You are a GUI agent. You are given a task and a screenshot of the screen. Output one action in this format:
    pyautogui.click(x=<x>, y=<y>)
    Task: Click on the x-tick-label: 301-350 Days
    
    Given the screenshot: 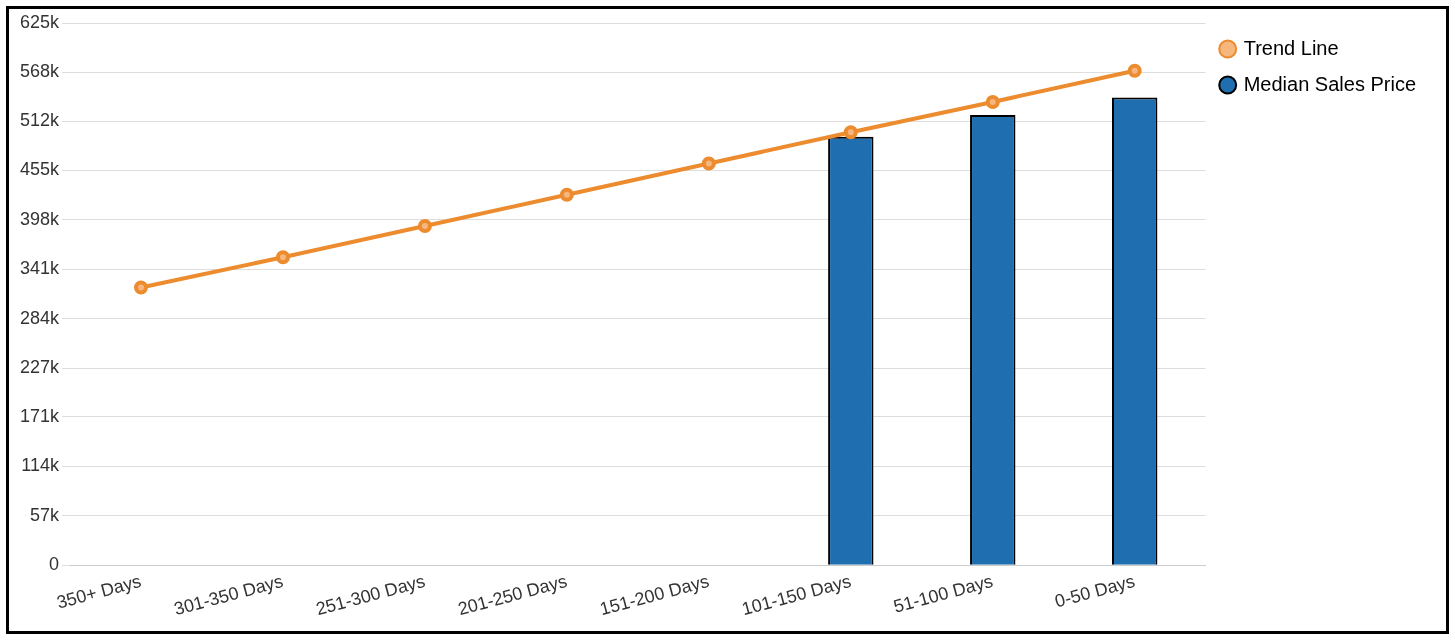 What is the action you would take?
    pyautogui.click(x=228, y=595)
    